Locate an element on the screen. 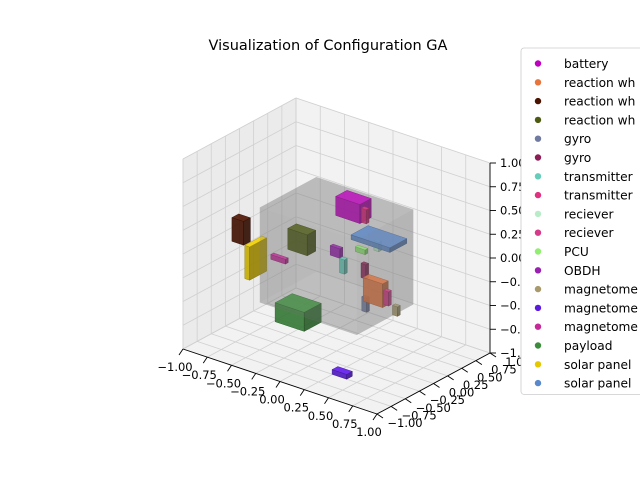  legend-frame is located at coordinates (580, 221).